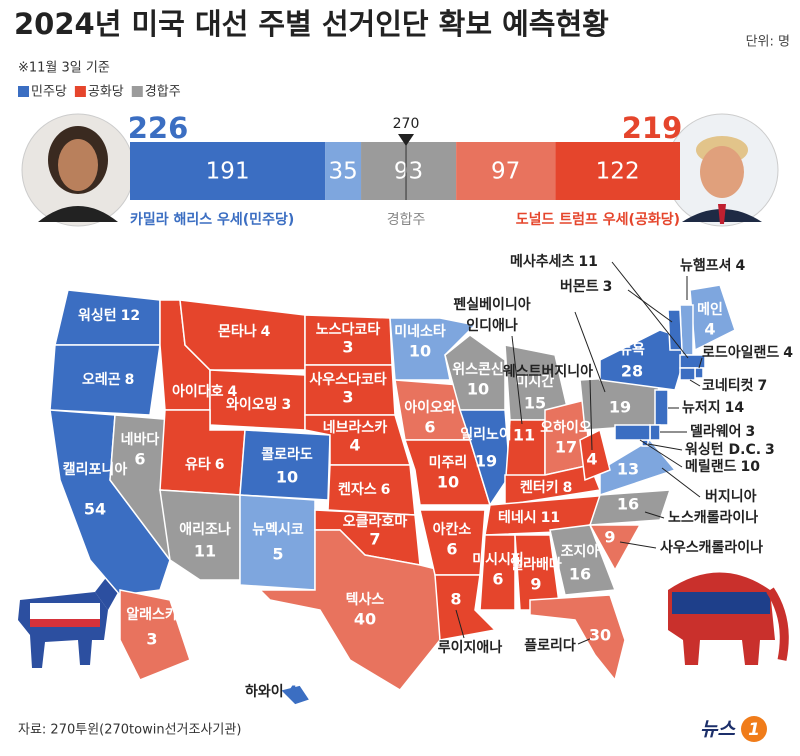 This screenshot has width=800, height=756. What do you see at coordinates (408, 172) in the screenshot?
I see `segment-label: 93` at bounding box center [408, 172].